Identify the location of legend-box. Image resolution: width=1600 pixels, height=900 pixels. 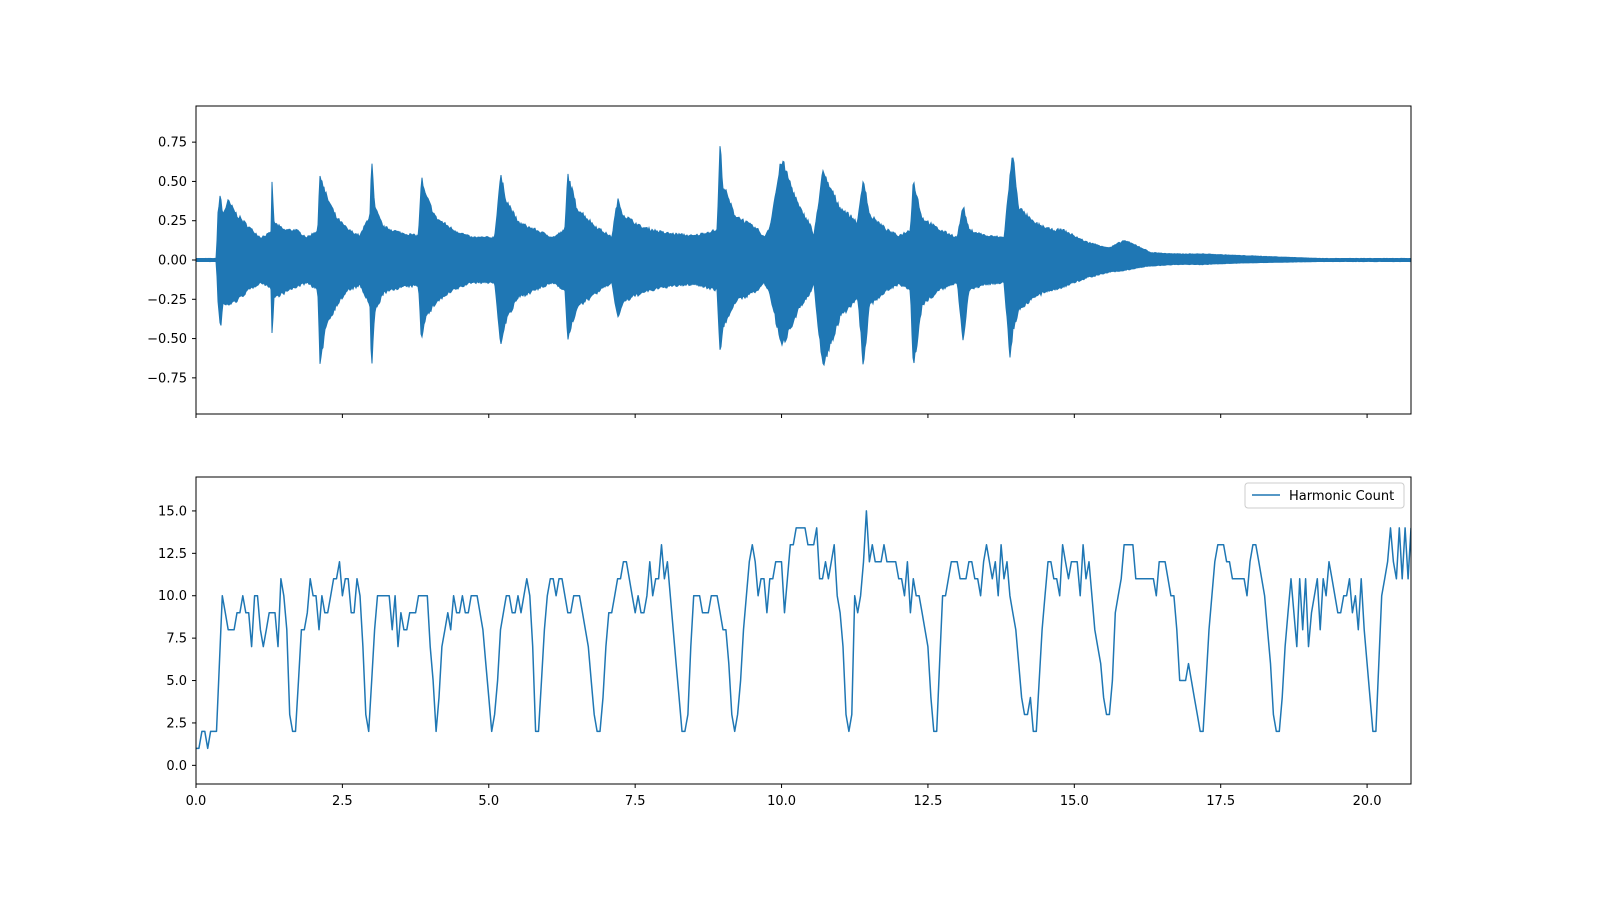
(1324, 495).